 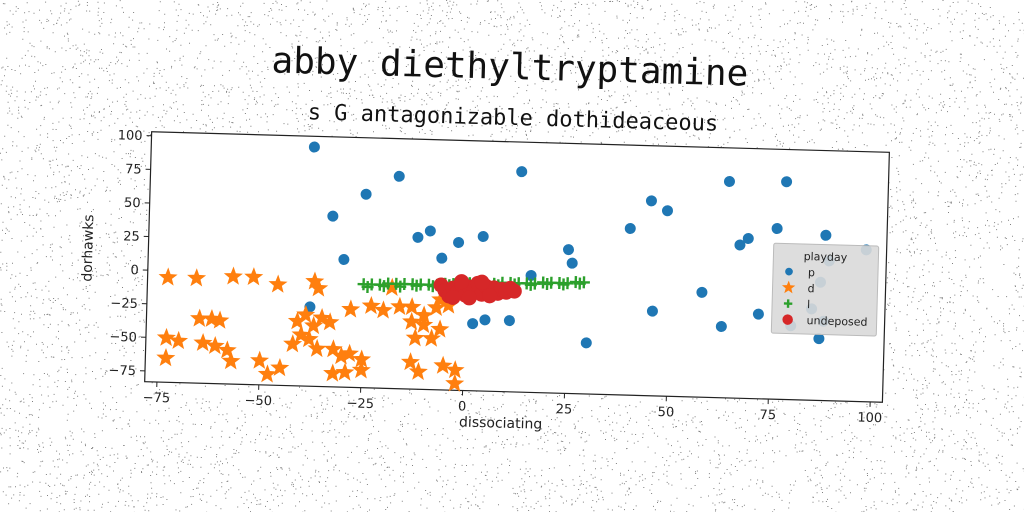 I want to click on x-tick-label: −75, so click(x=157, y=399).